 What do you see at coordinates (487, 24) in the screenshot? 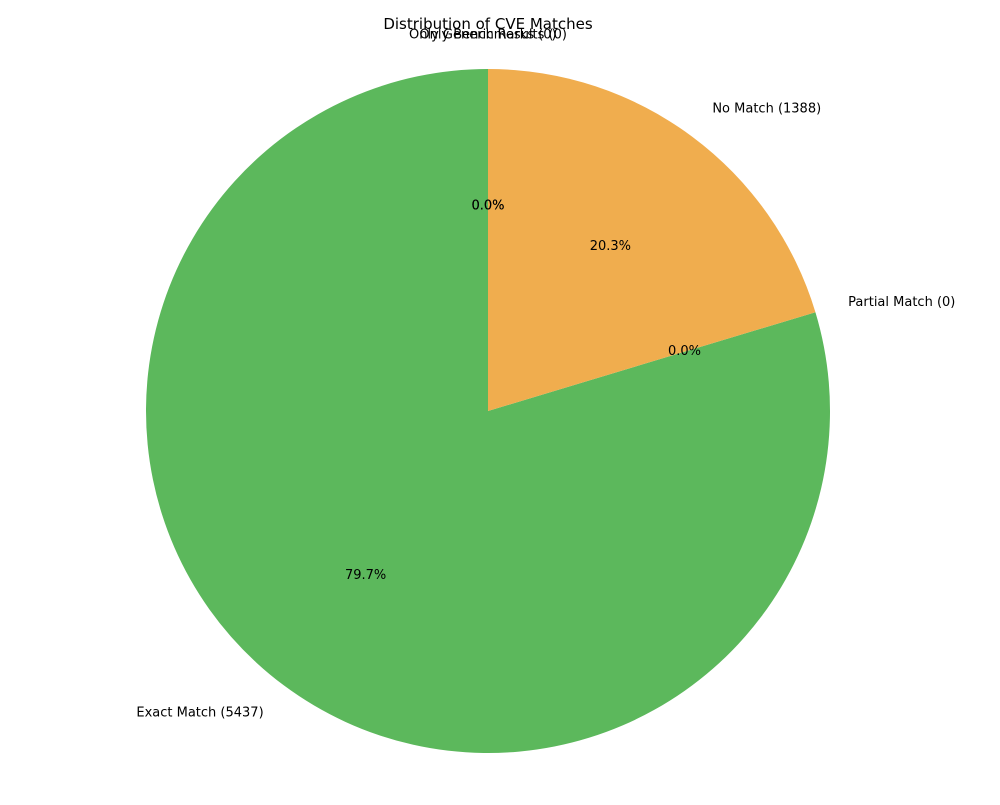
I see `chart-title: Distribution of CVE Matches` at bounding box center [487, 24].